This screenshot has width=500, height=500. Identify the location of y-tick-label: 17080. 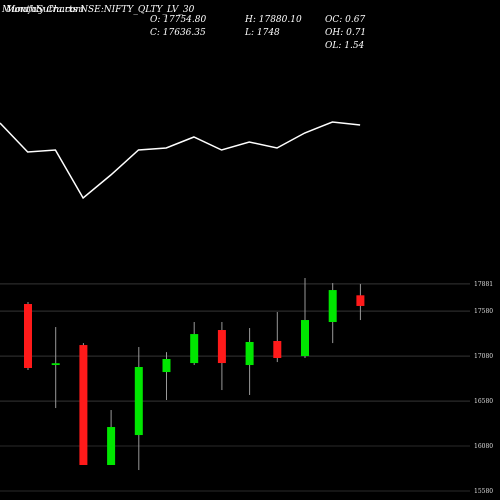
(483, 356).